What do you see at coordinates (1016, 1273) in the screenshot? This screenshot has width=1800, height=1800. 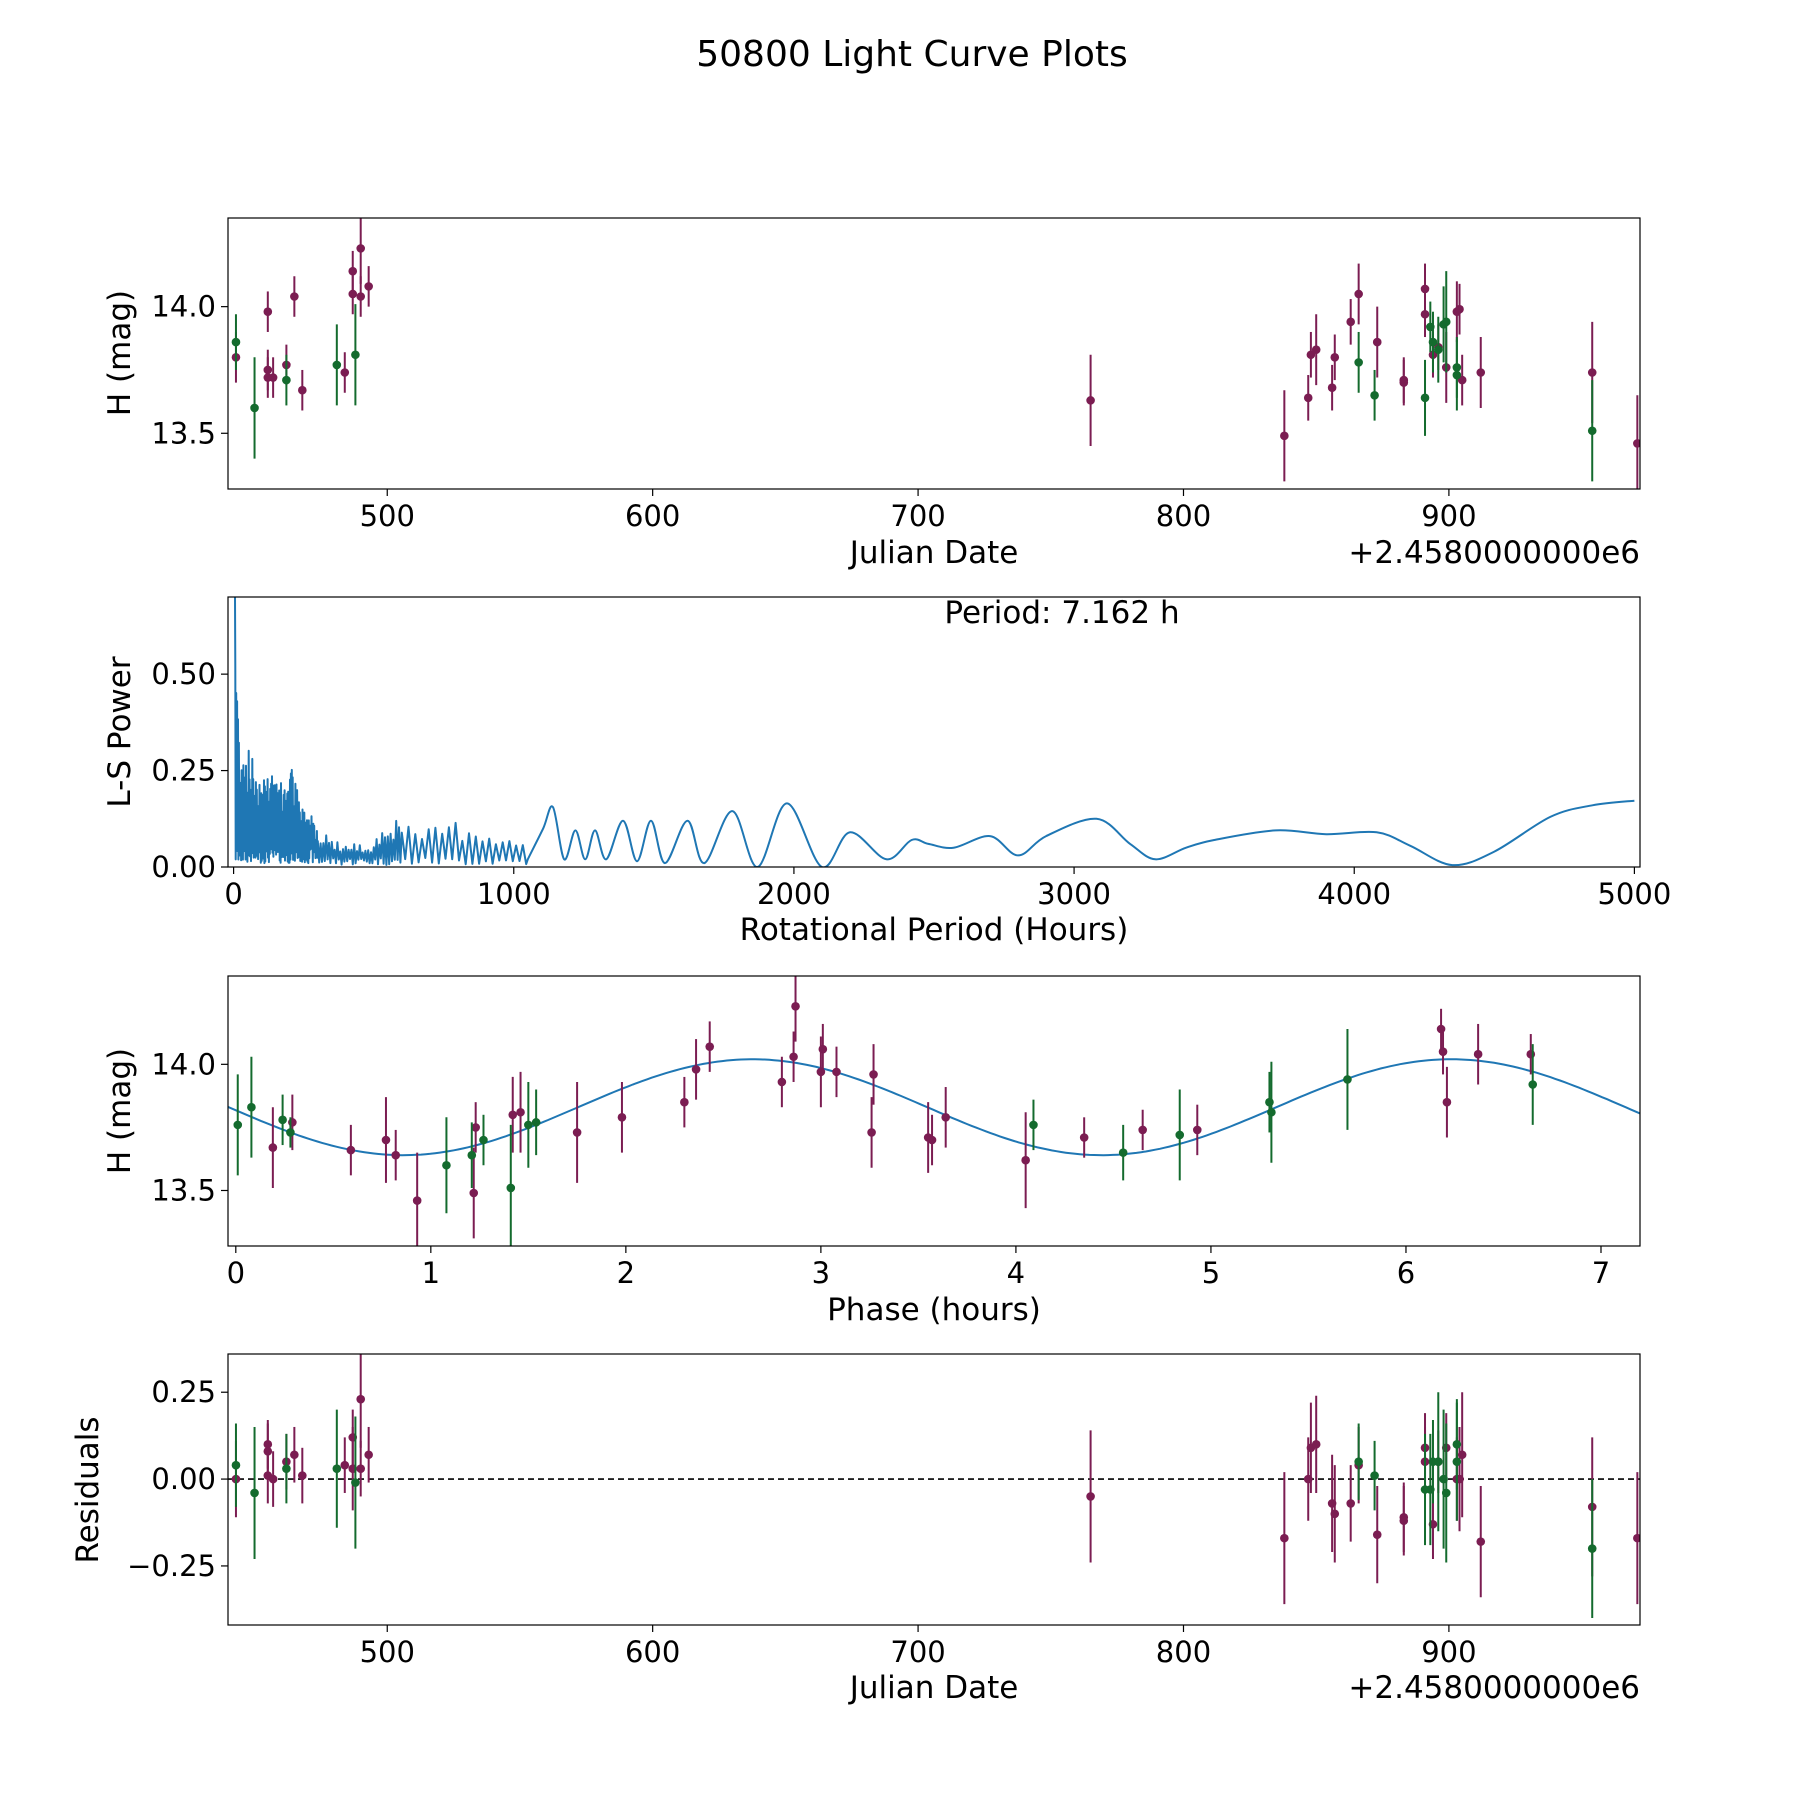 I see `phased-curve-xtick-label: 4` at bounding box center [1016, 1273].